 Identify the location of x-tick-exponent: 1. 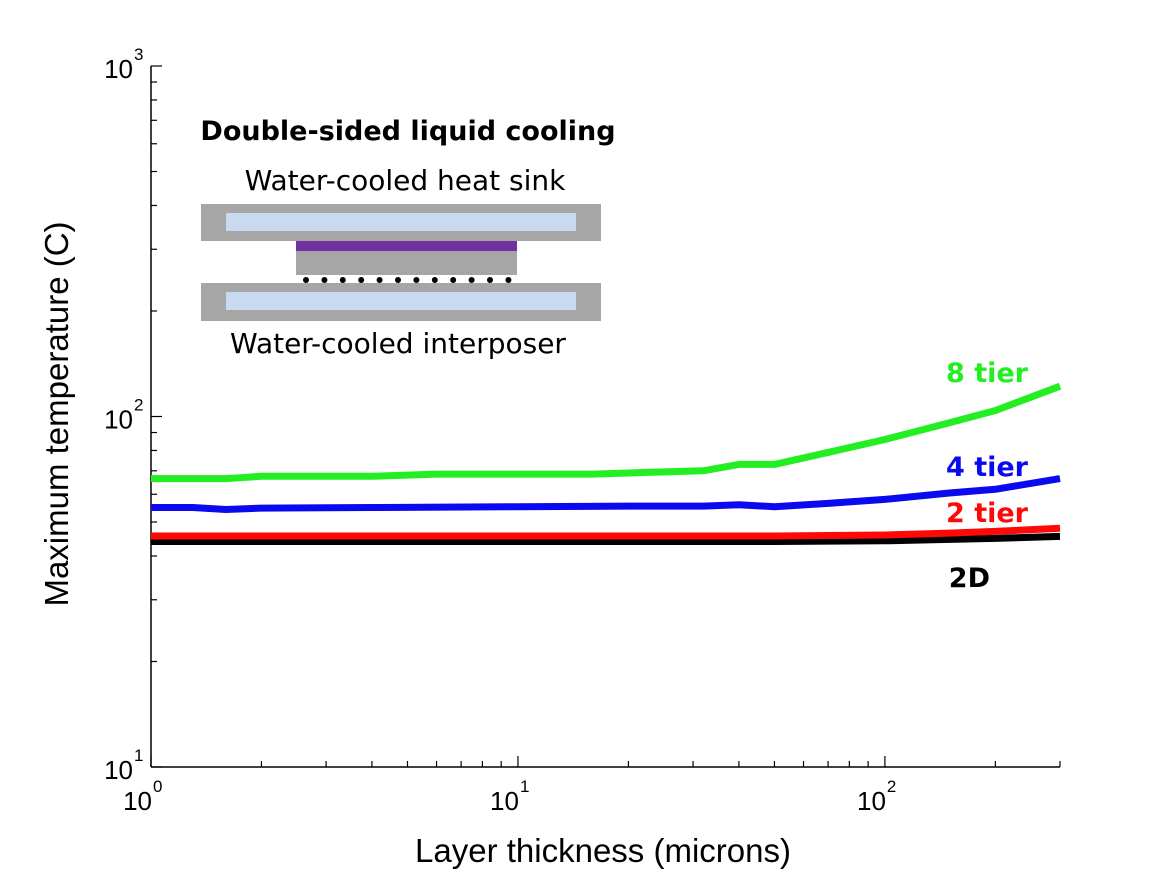
(524, 786).